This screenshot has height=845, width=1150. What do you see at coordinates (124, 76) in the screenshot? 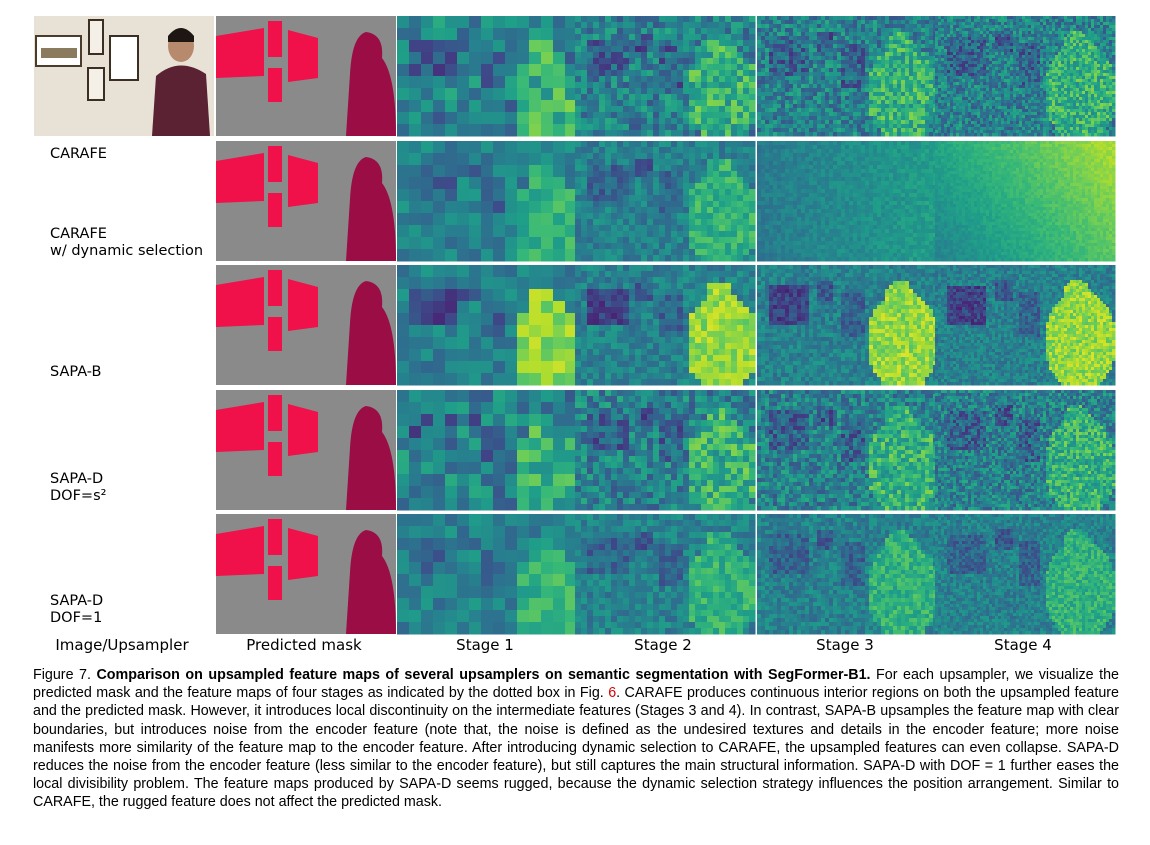
I see `input-photo` at bounding box center [124, 76].